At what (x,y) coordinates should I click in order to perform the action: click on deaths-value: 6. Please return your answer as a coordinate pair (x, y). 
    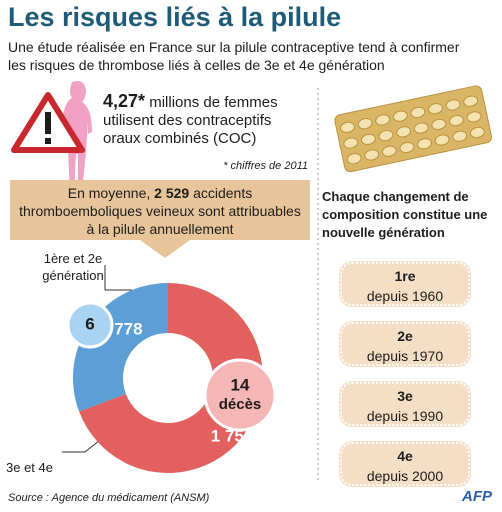
    Looking at the image, I should click on (89, 323).